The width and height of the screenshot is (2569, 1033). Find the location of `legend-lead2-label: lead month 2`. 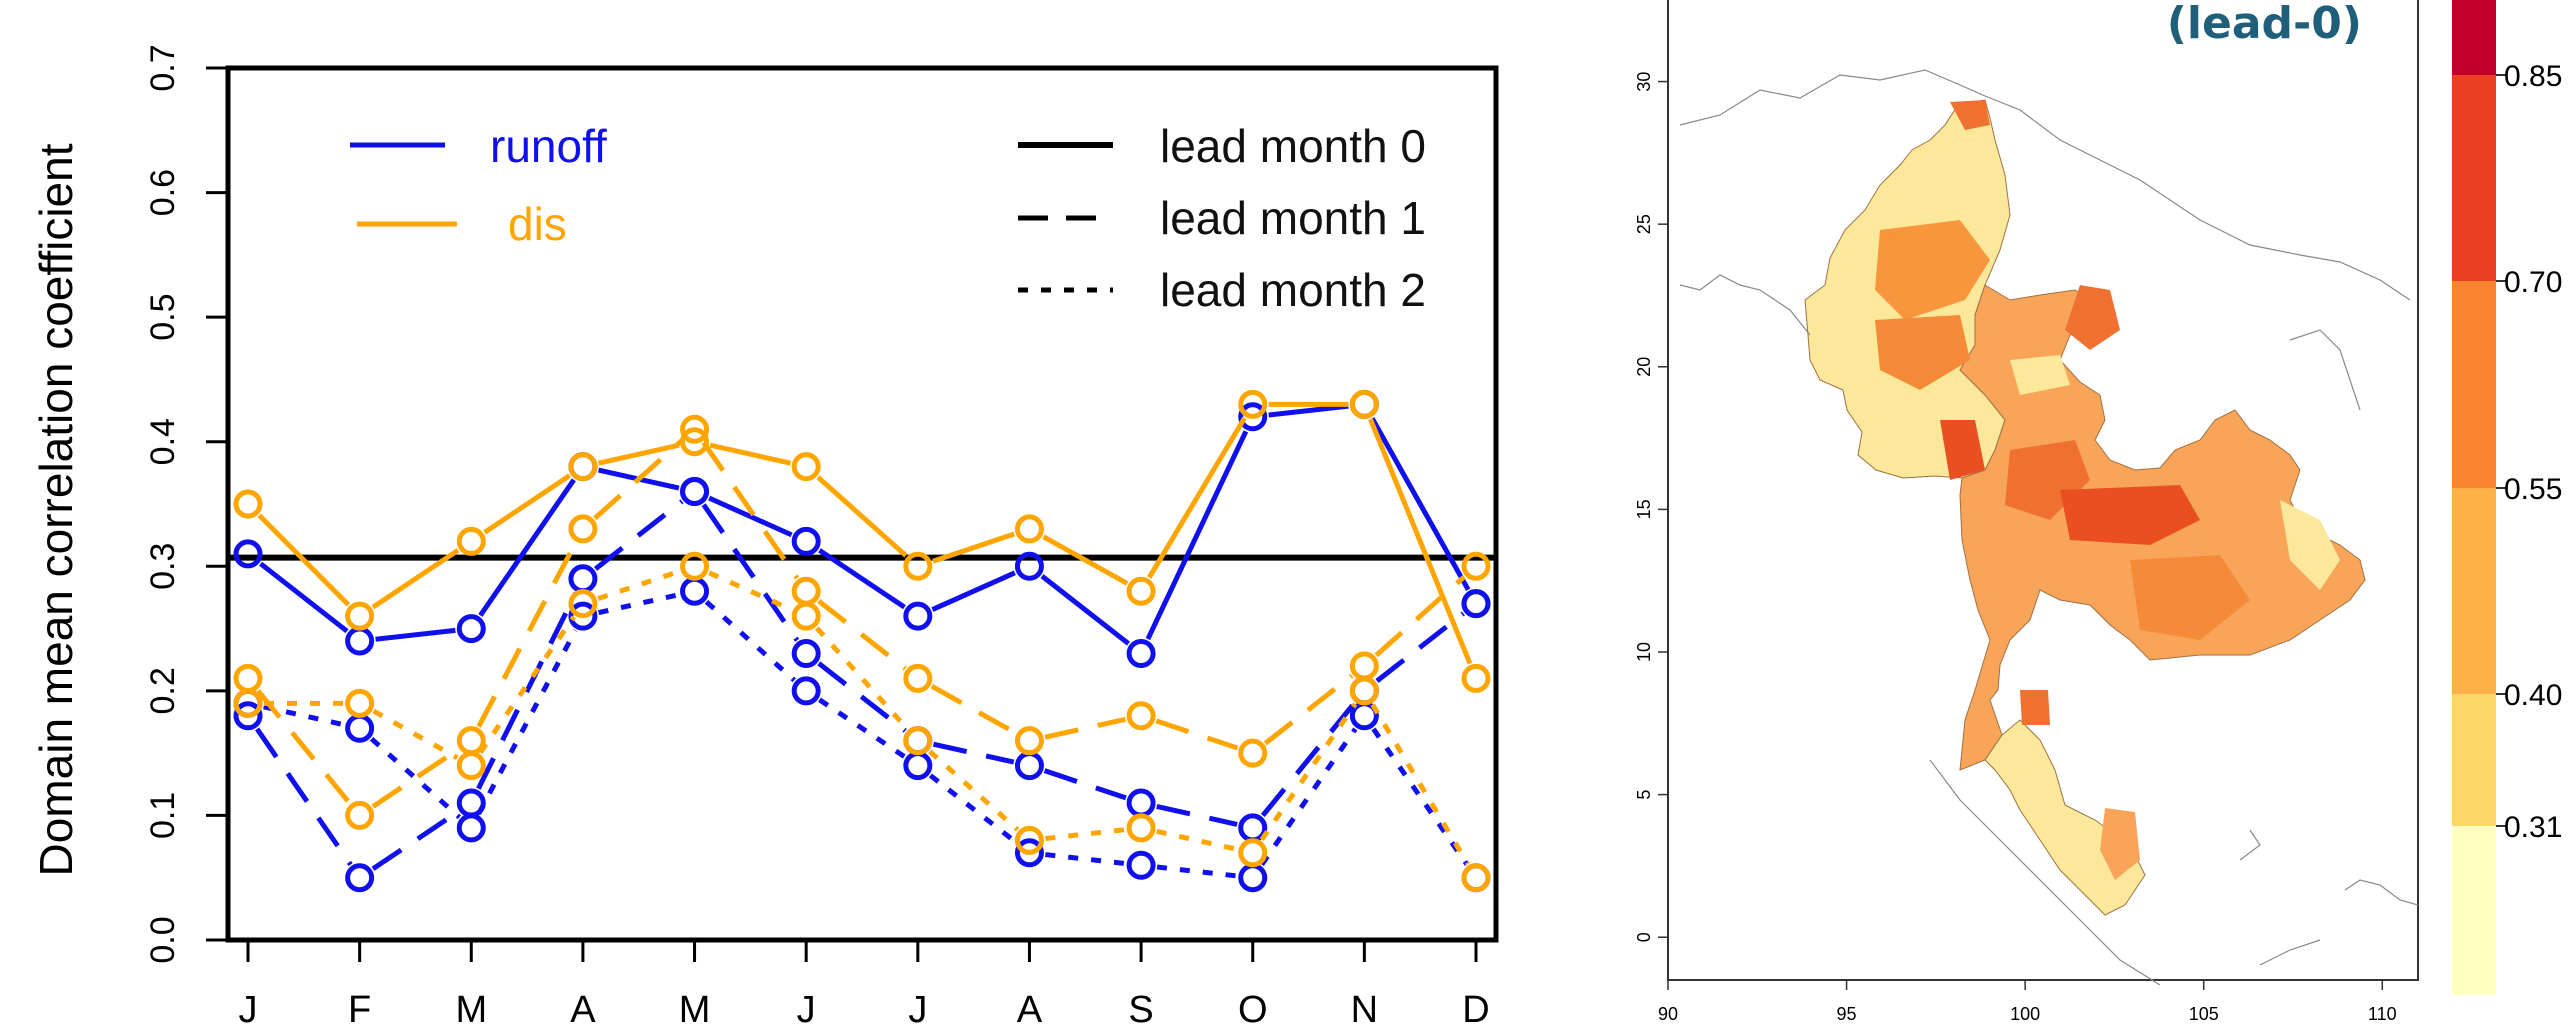

legend-lead2-label: lead month 2 is located at coordinates (1293, 290).